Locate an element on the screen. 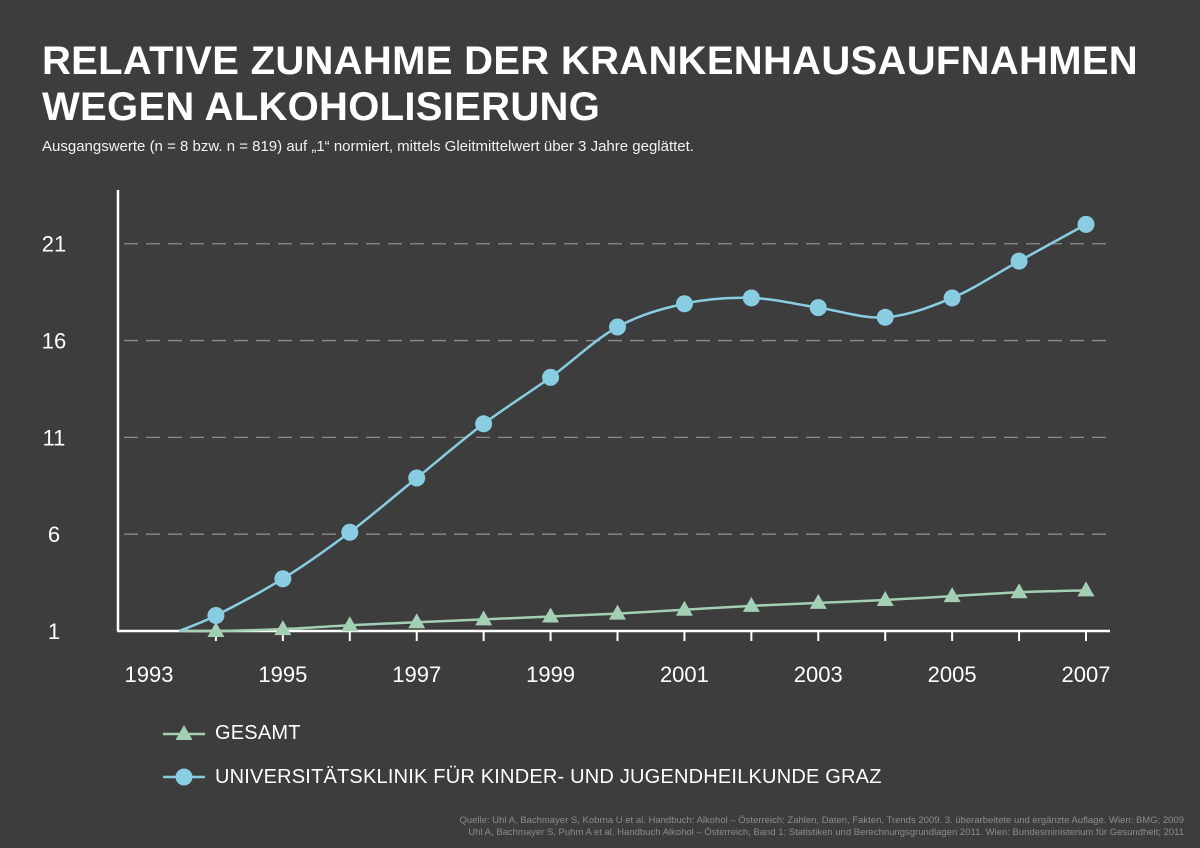  x-tick-label: 1997 is located at coordinates (416, 674).